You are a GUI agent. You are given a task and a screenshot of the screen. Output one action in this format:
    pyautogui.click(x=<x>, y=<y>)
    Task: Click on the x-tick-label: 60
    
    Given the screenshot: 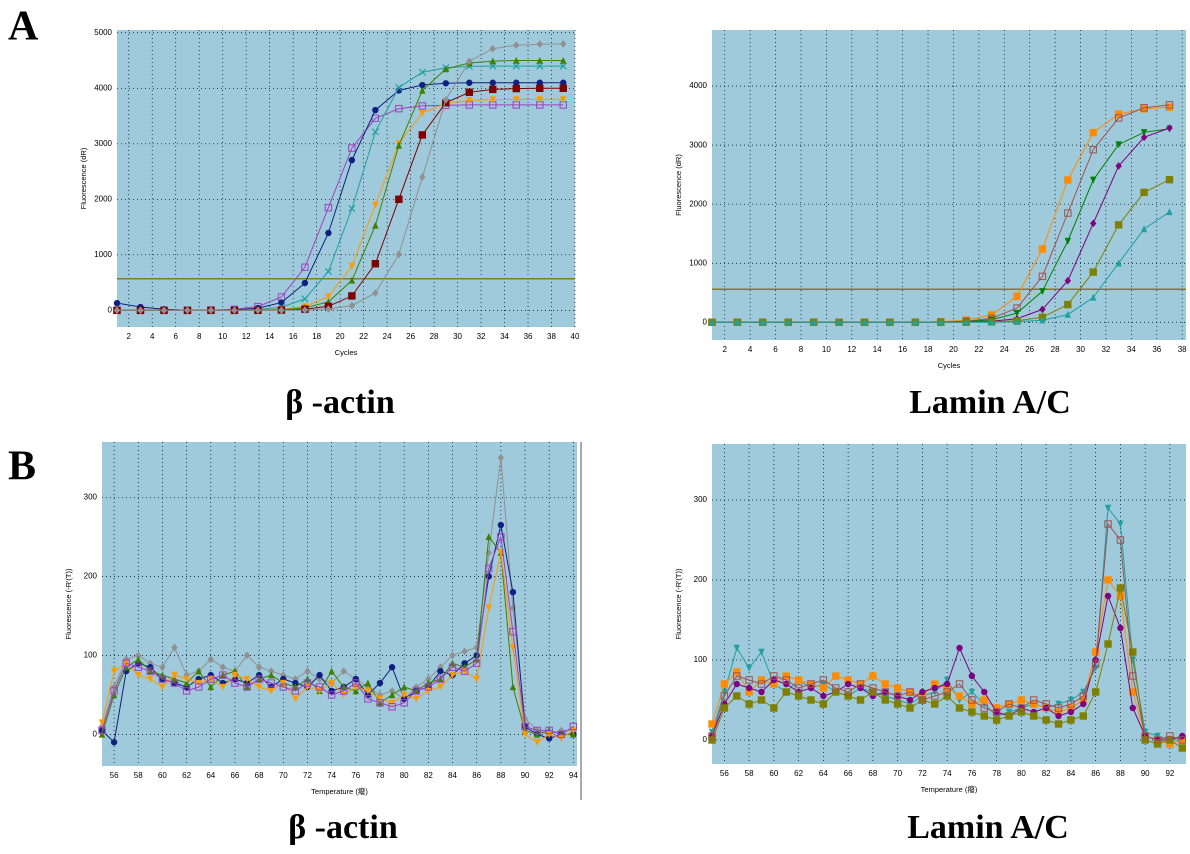 What is the action you would take?
    pyautogui.click(x=162, y=775)
    